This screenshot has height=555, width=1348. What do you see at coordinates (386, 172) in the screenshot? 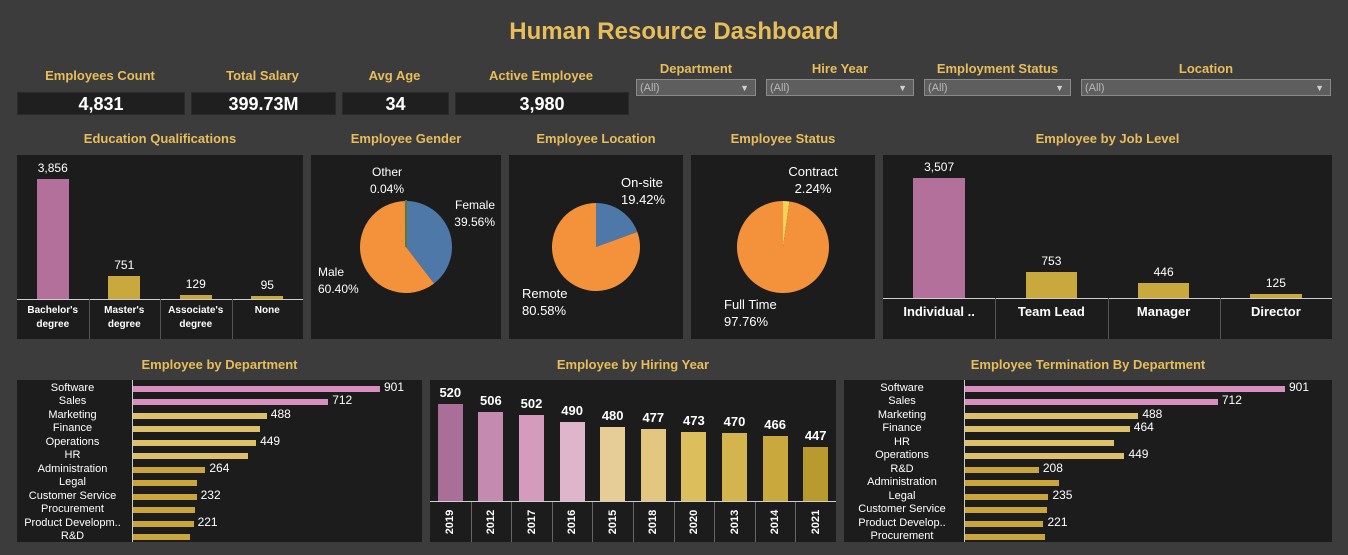
I see `slice-name: Other` at bounding box center [386, 172].